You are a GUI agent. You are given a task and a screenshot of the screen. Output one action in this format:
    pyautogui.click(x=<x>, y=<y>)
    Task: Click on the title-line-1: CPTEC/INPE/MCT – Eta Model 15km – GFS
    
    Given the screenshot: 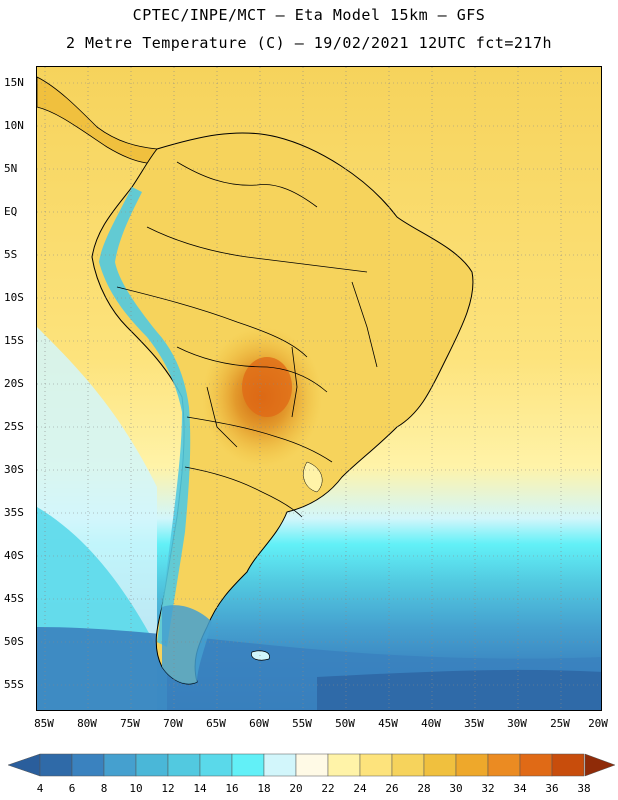 What is the action you would take?
    pyautogui.click(x=309, y=15)
    